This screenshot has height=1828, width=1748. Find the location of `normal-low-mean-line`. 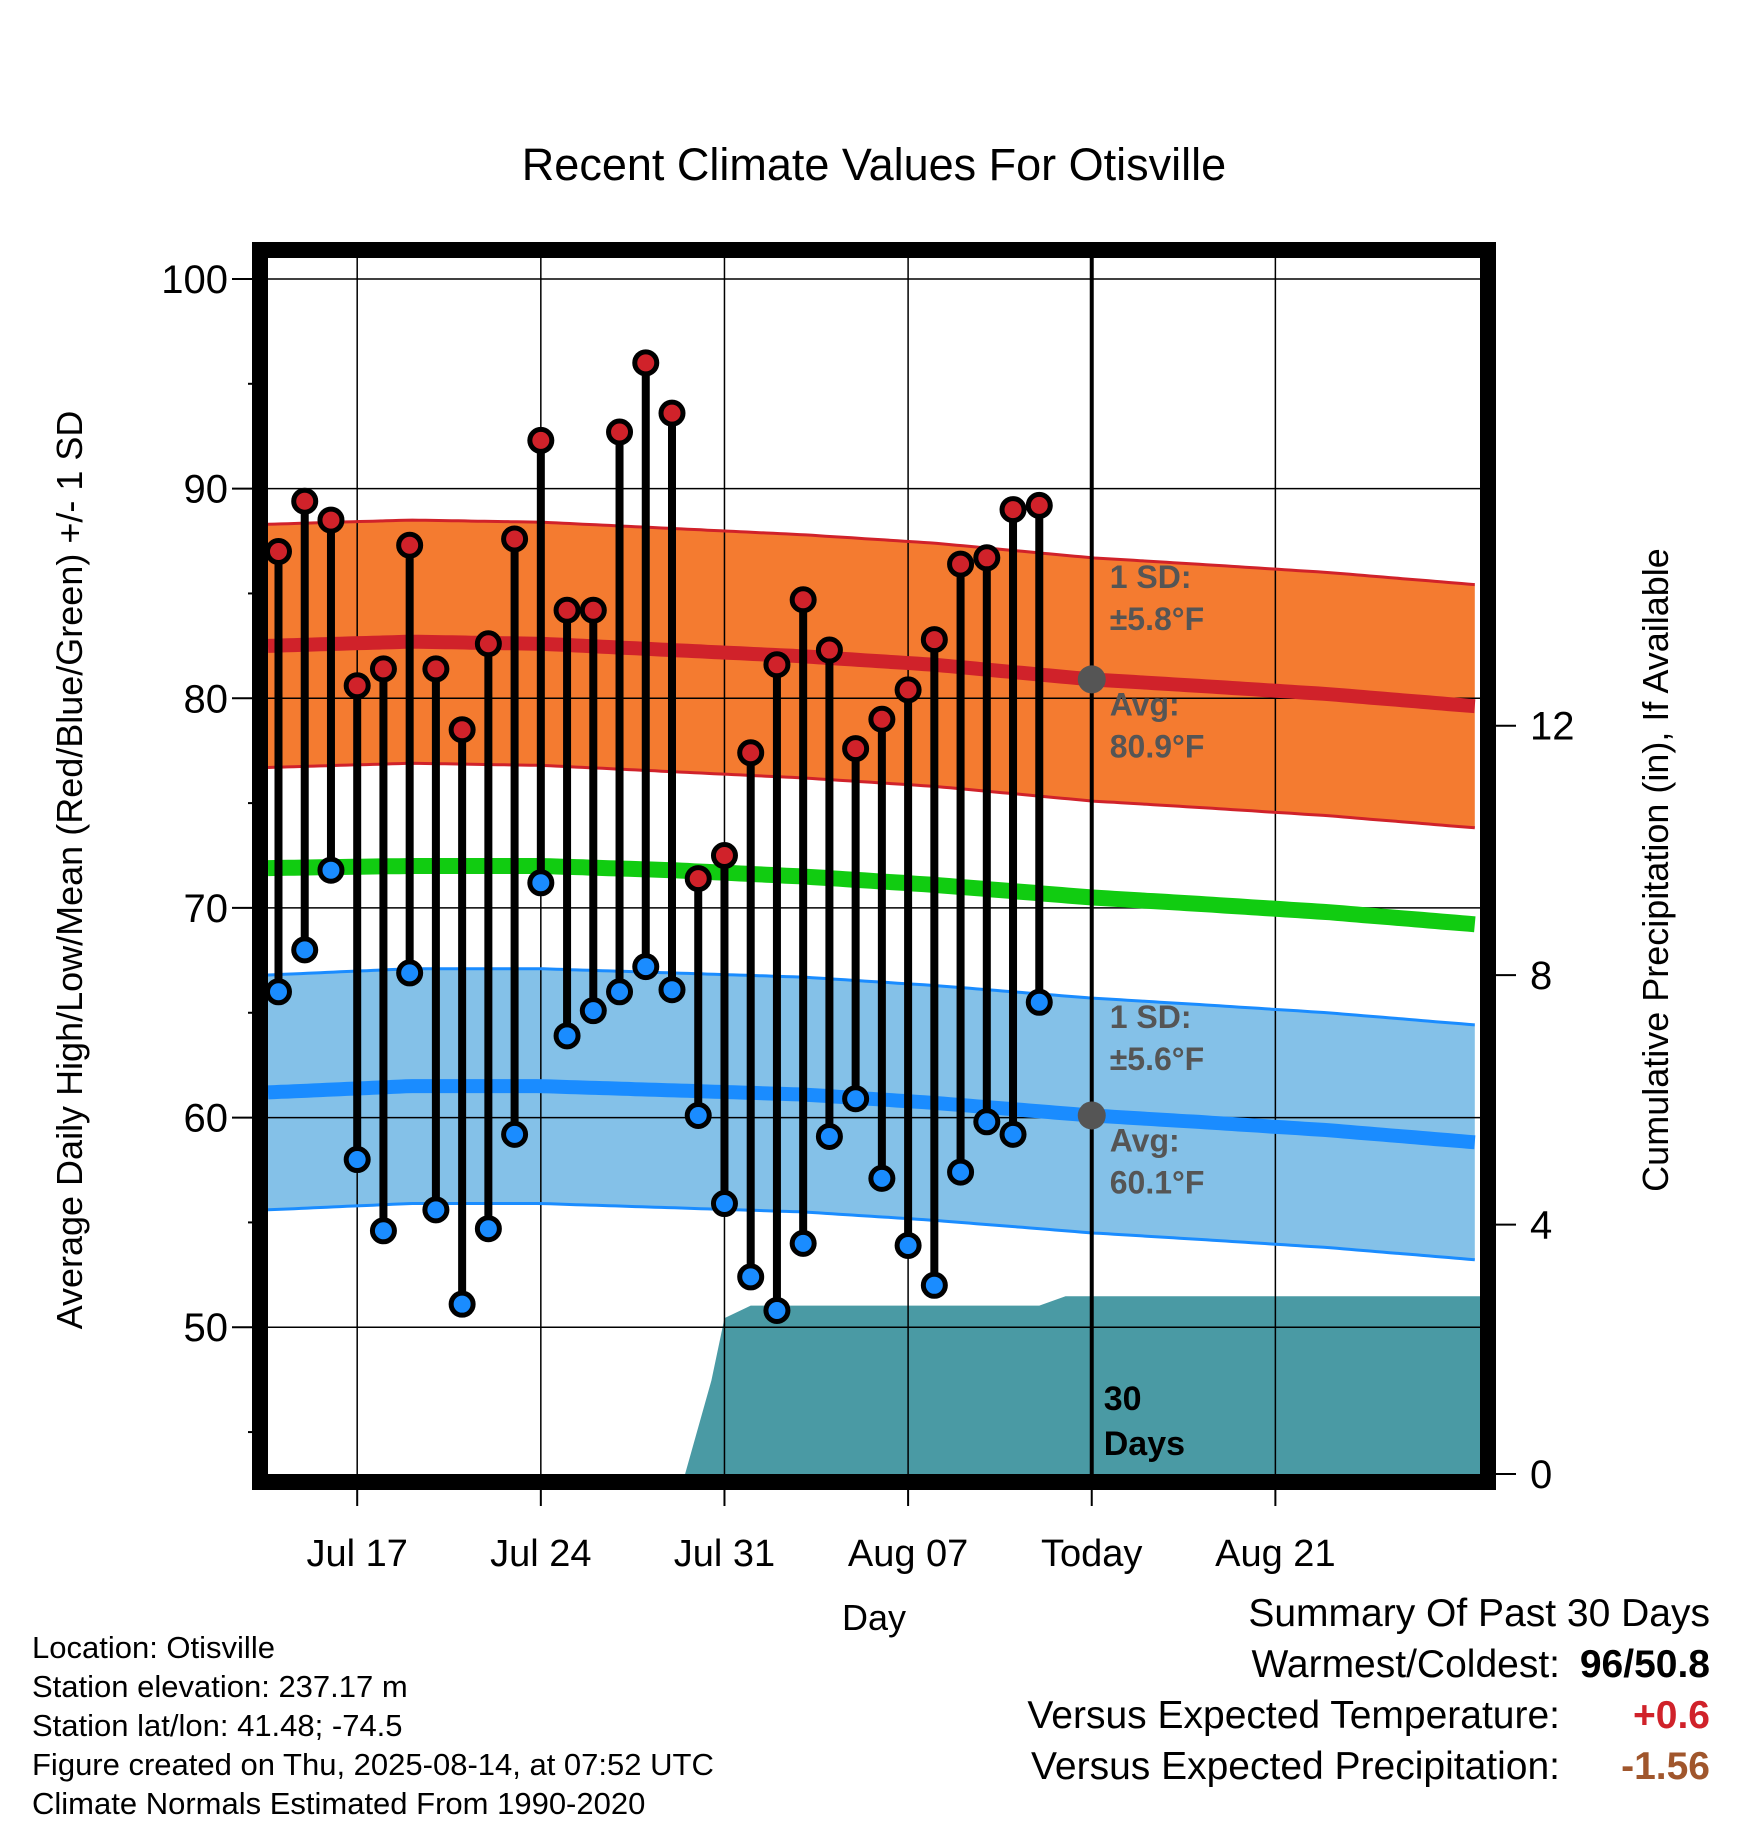

normal-low-mean-line is located at coordinates (871, 1114).